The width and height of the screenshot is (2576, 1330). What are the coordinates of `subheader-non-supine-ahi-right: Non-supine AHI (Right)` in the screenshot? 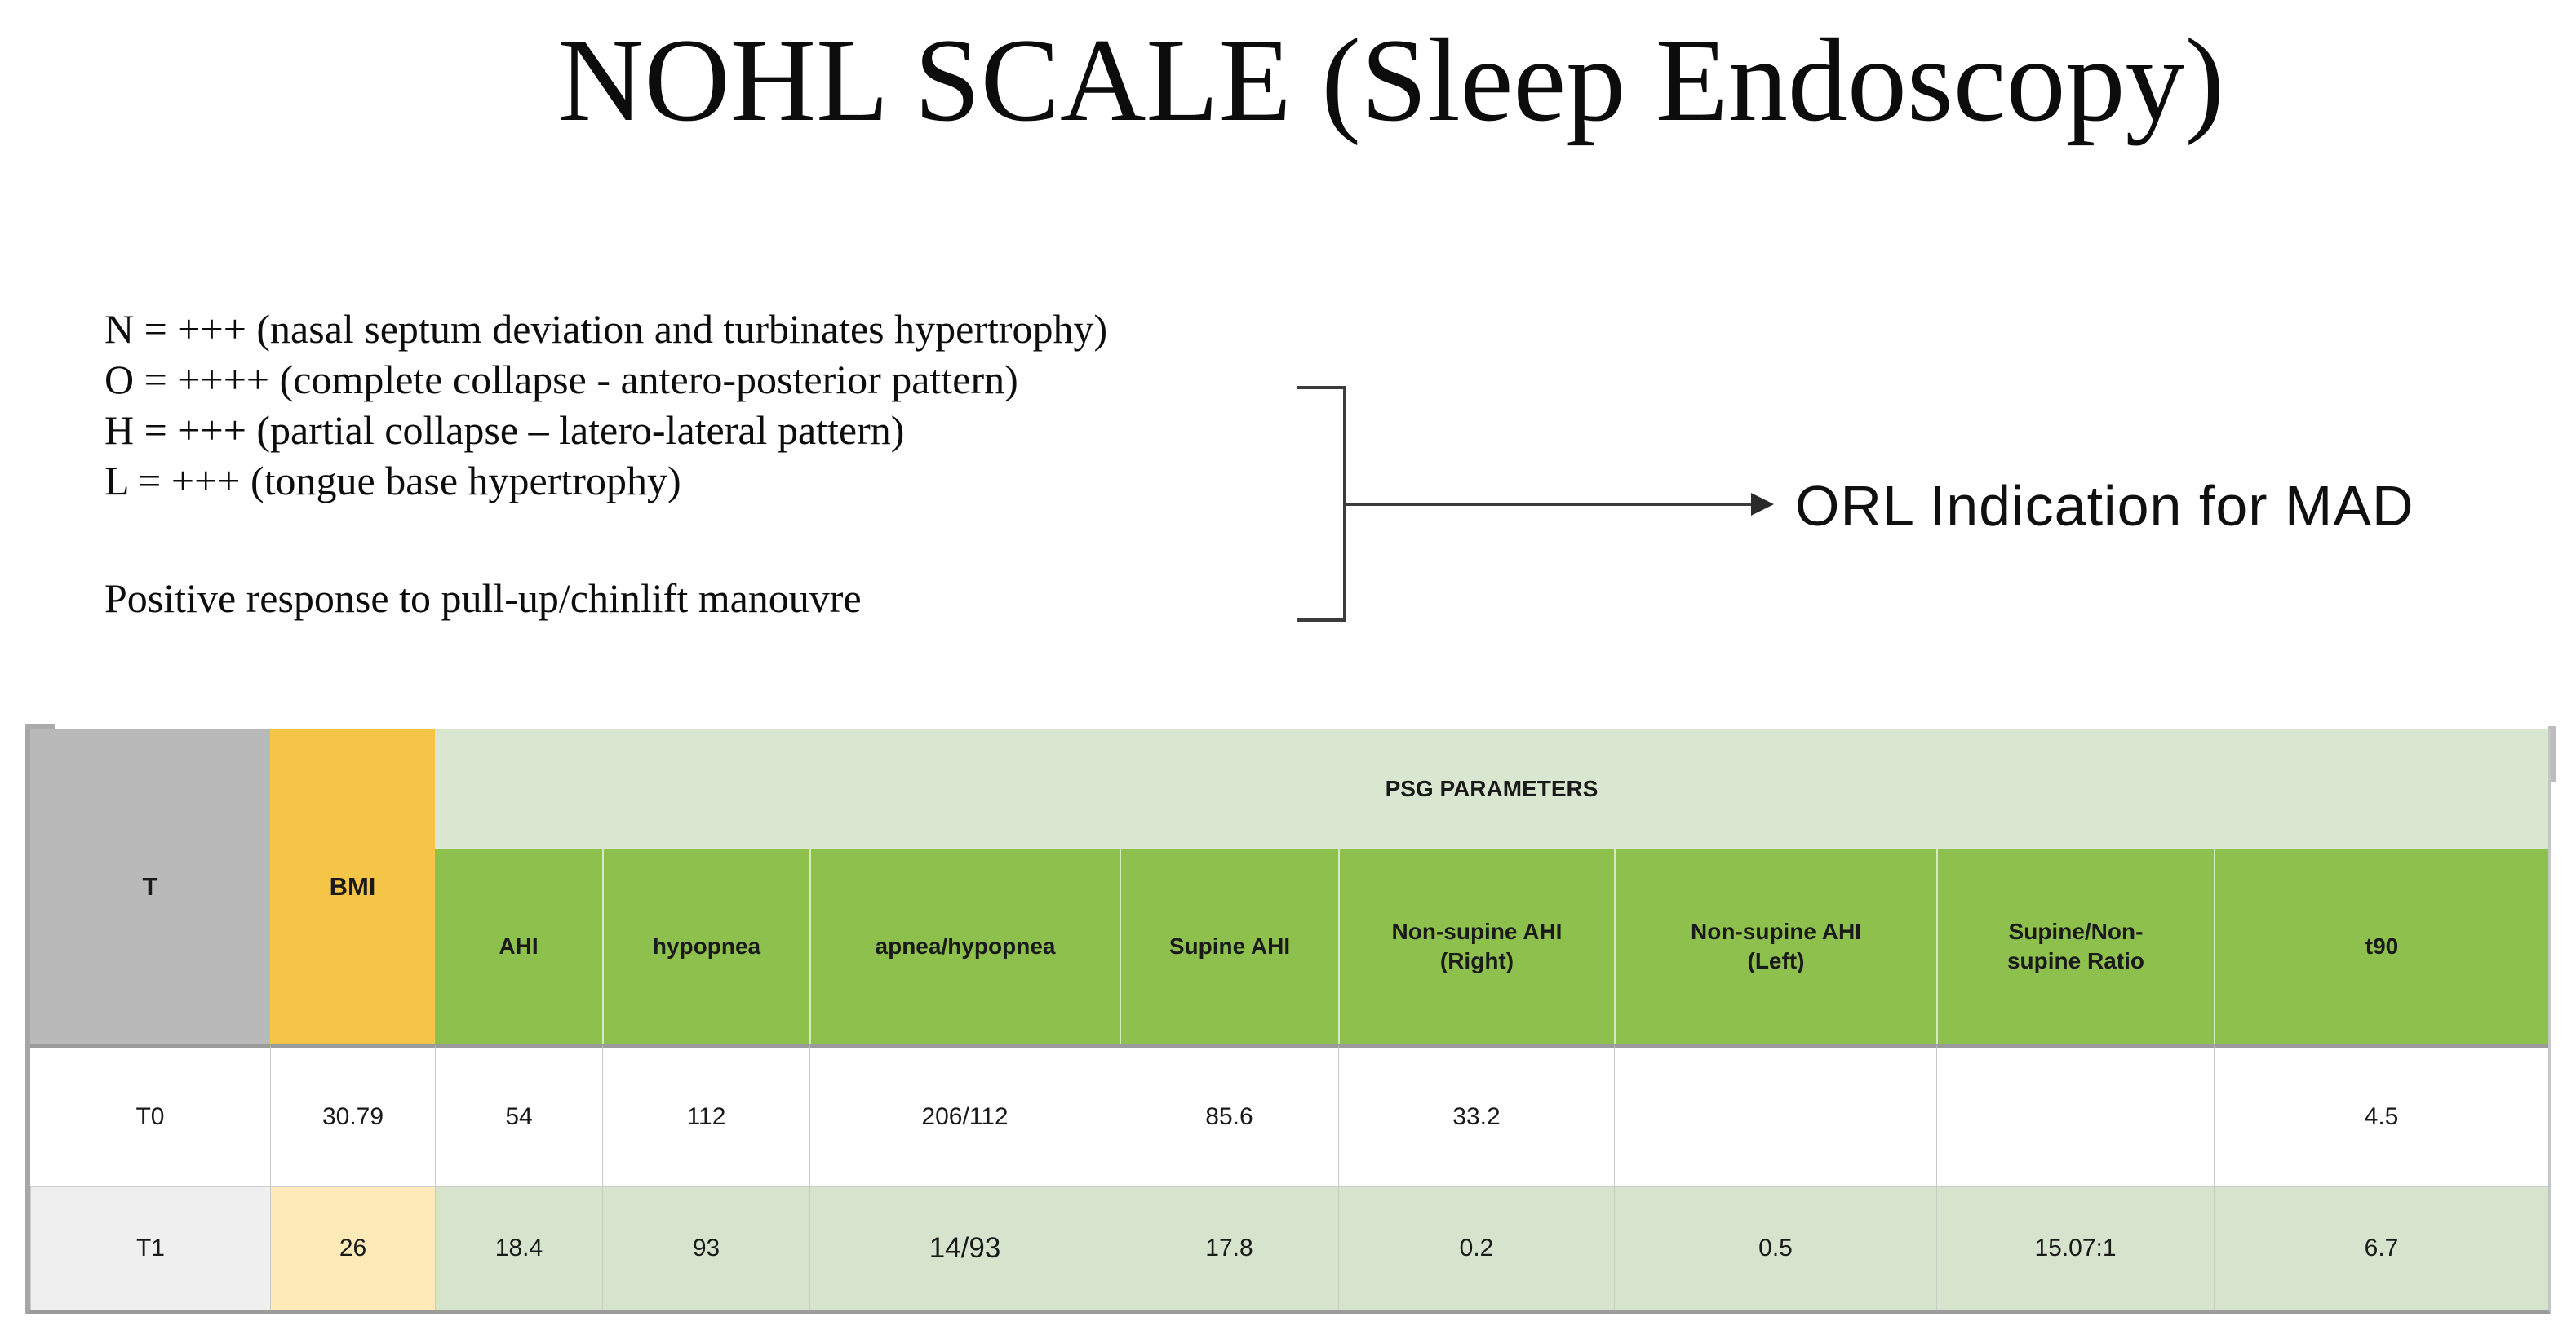 It's located at (1476, 946).